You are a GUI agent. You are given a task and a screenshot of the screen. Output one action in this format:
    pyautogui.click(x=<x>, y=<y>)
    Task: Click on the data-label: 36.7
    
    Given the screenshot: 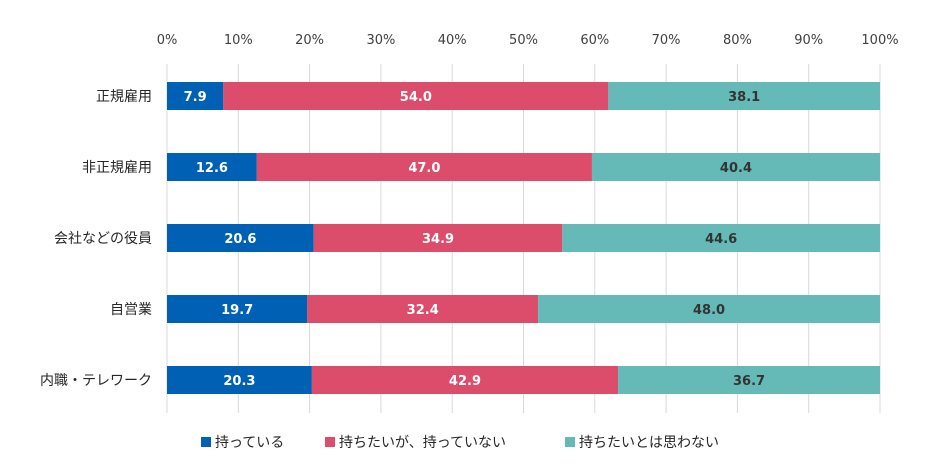 What is the action you would take?
    pyautogui.click(x=749, y=381)
    